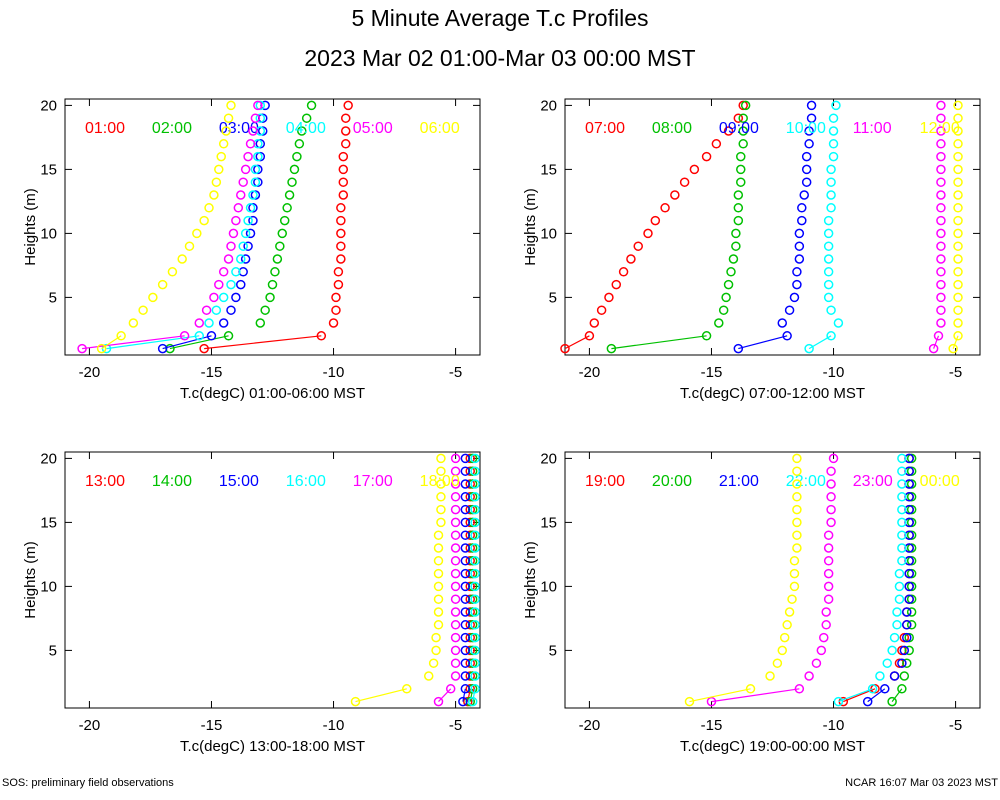 This screenshot has width=1000, height=800. I want to click on legend-23:00: 23:00, so click(873, 481).